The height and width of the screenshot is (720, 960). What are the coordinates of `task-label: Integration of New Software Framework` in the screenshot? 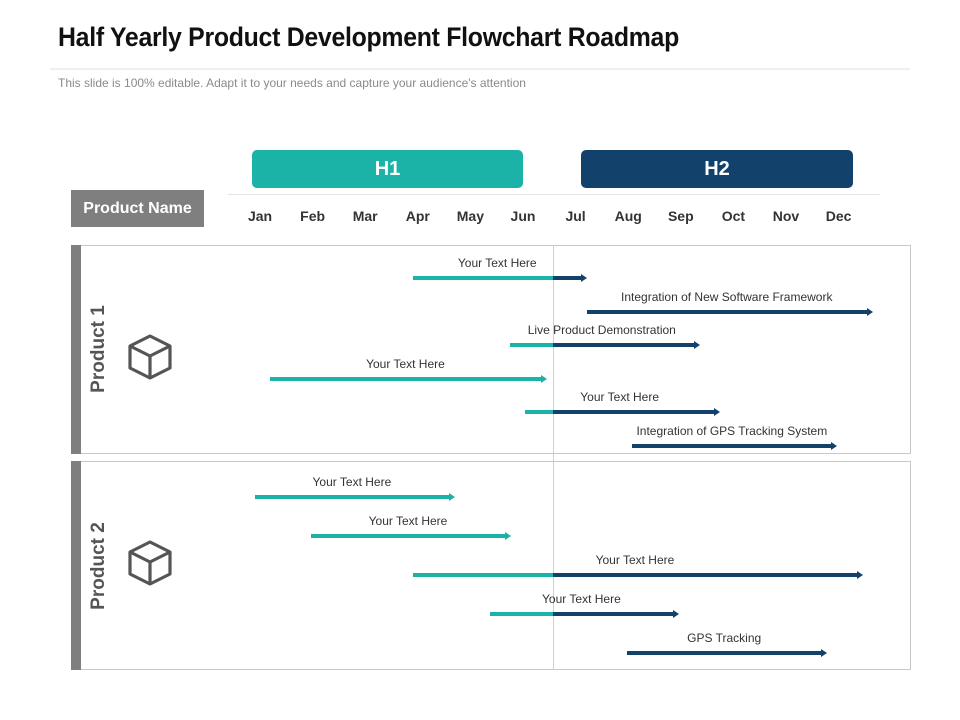 It's located at (727, 296).